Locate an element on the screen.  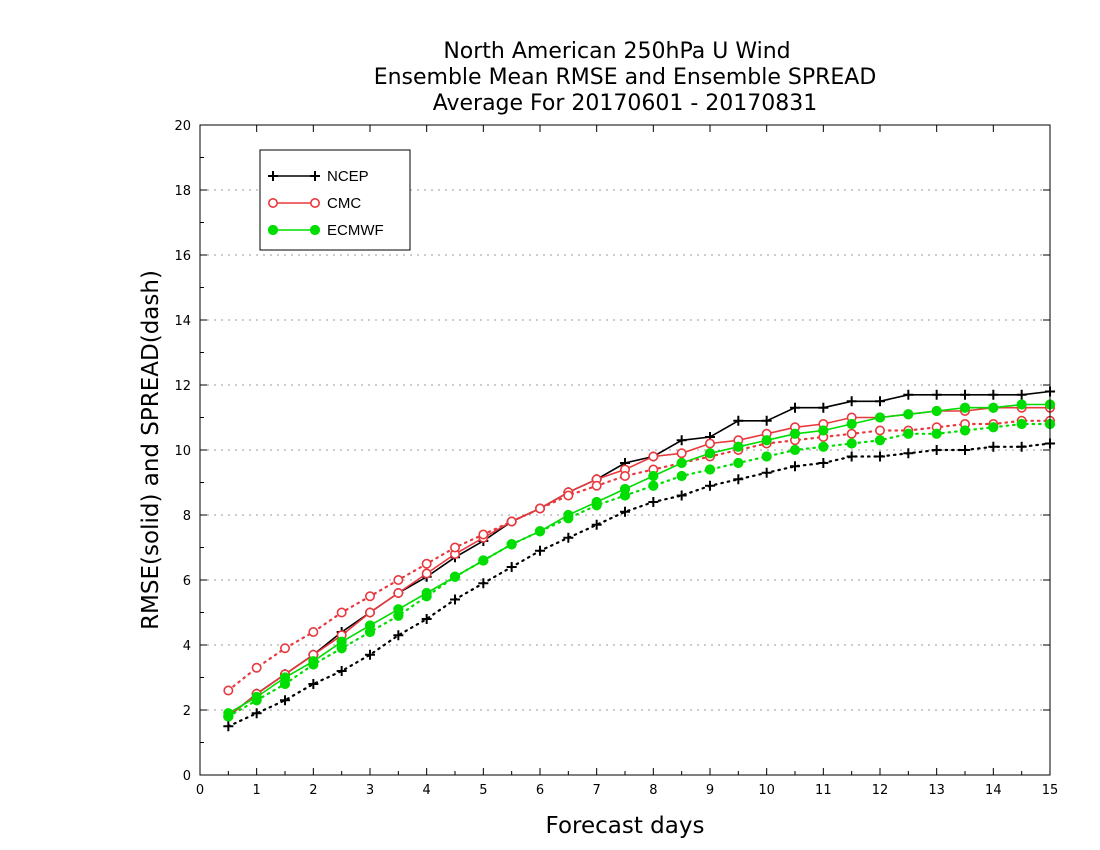
legend-items: NCEP CMC ECMWF is located at coordinates (325, 203).